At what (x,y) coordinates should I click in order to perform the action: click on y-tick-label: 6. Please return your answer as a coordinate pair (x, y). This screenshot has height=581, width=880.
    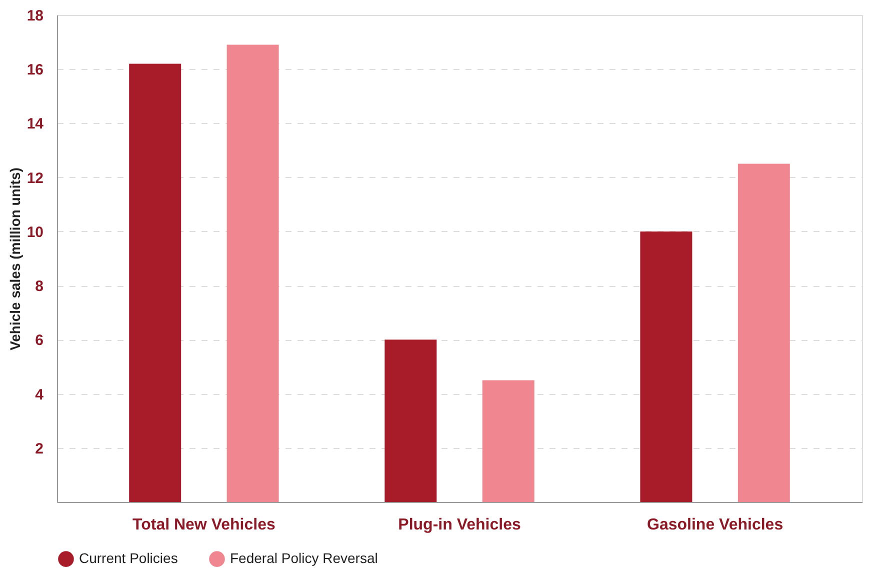
    Looking at the image, I should click on (39, 341).